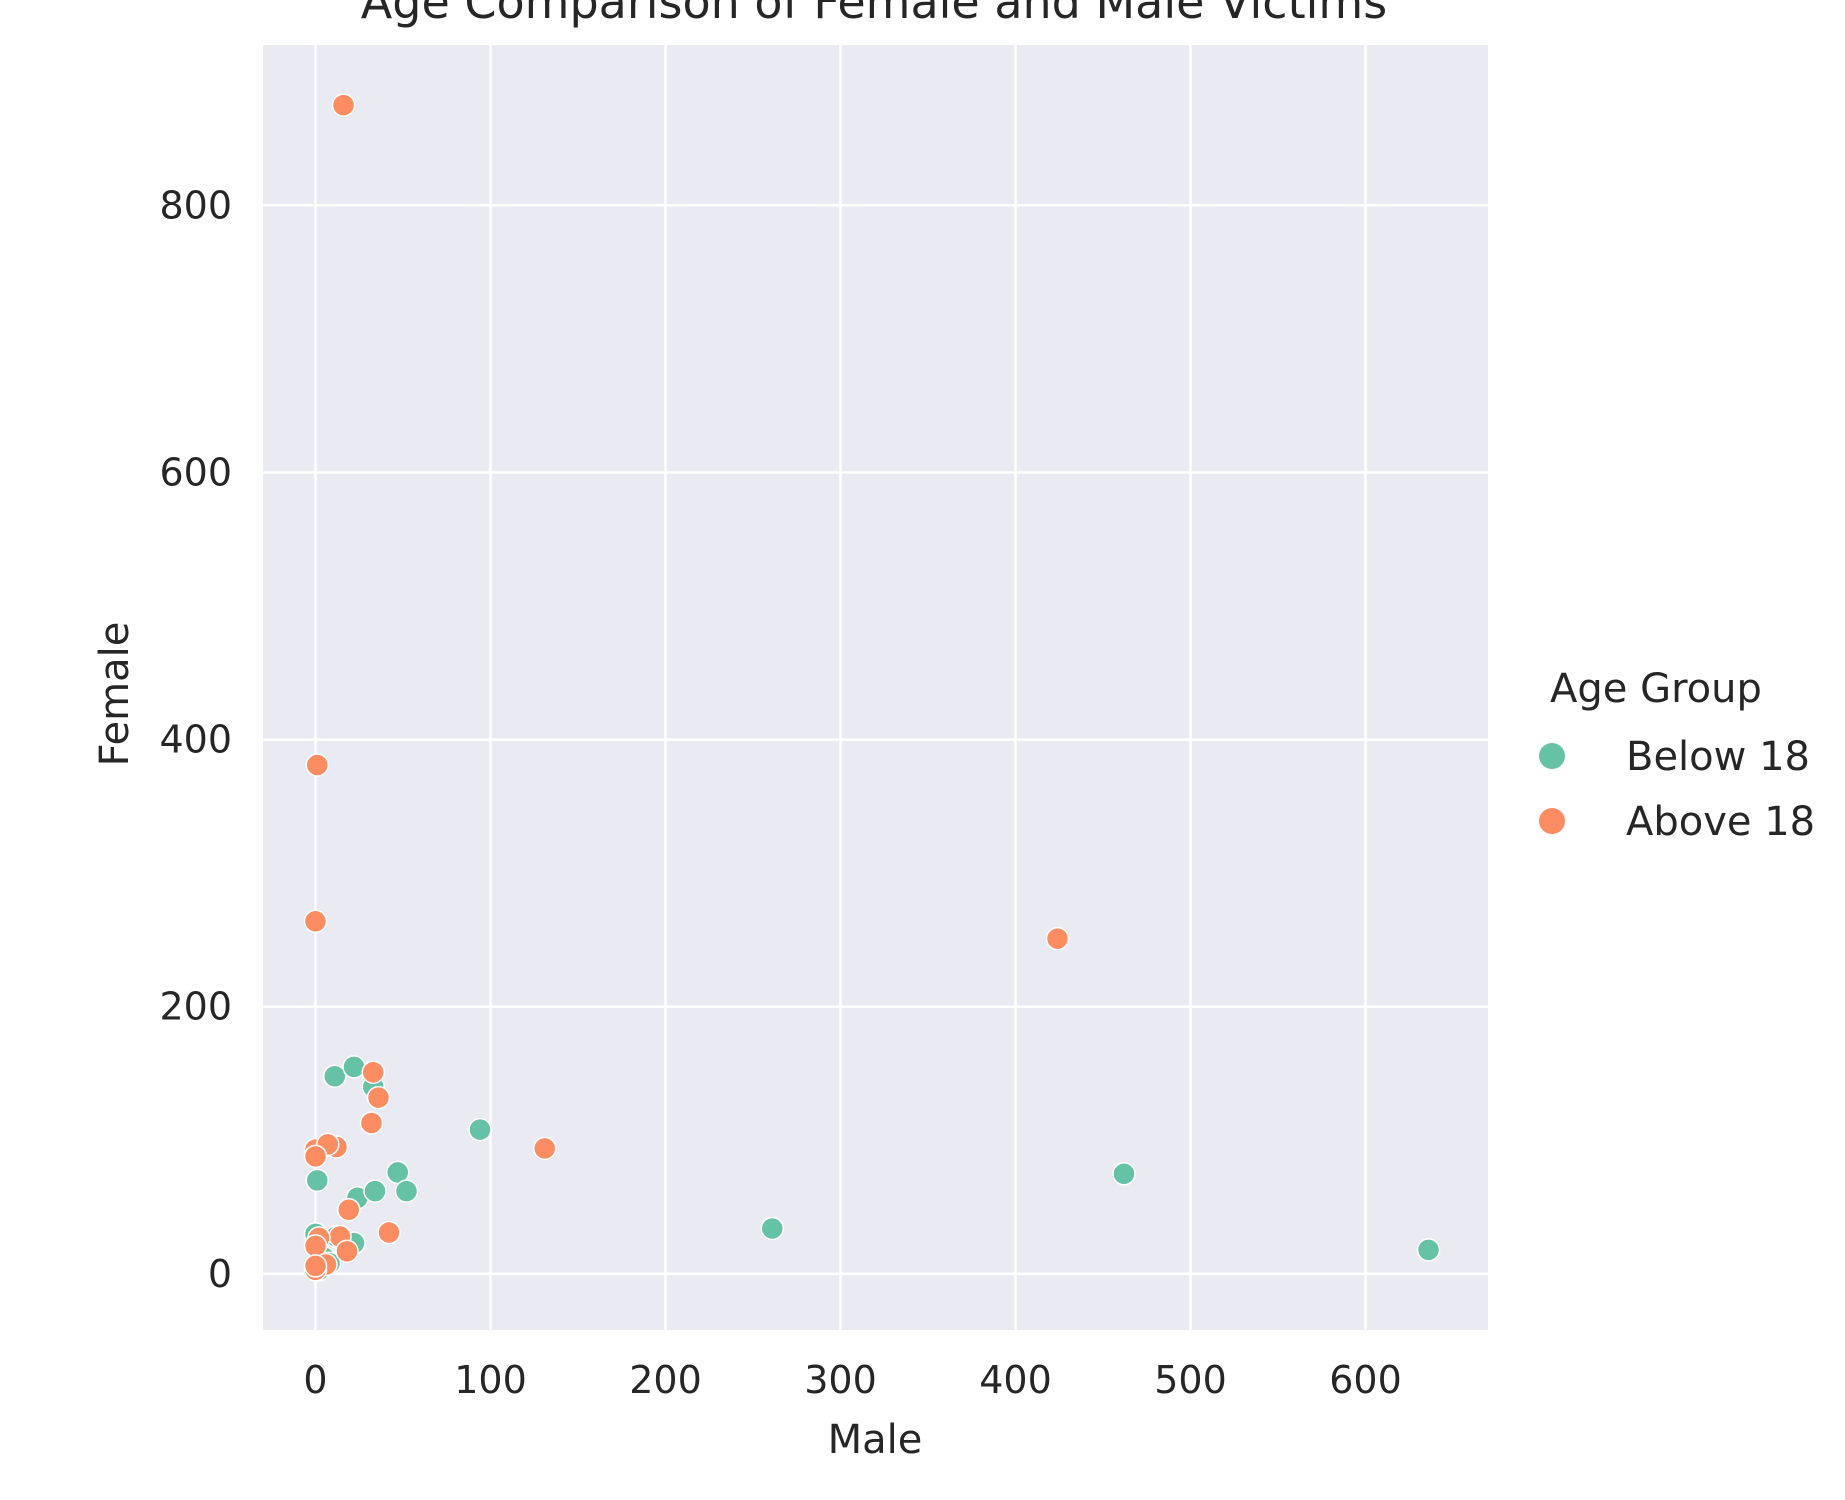 Image resolution: width=1845 pixels, height=1500 pixels. Describe the element at coordinates (665, 1380) in the screenshot. I see `x-tick-label: 200` at that location.